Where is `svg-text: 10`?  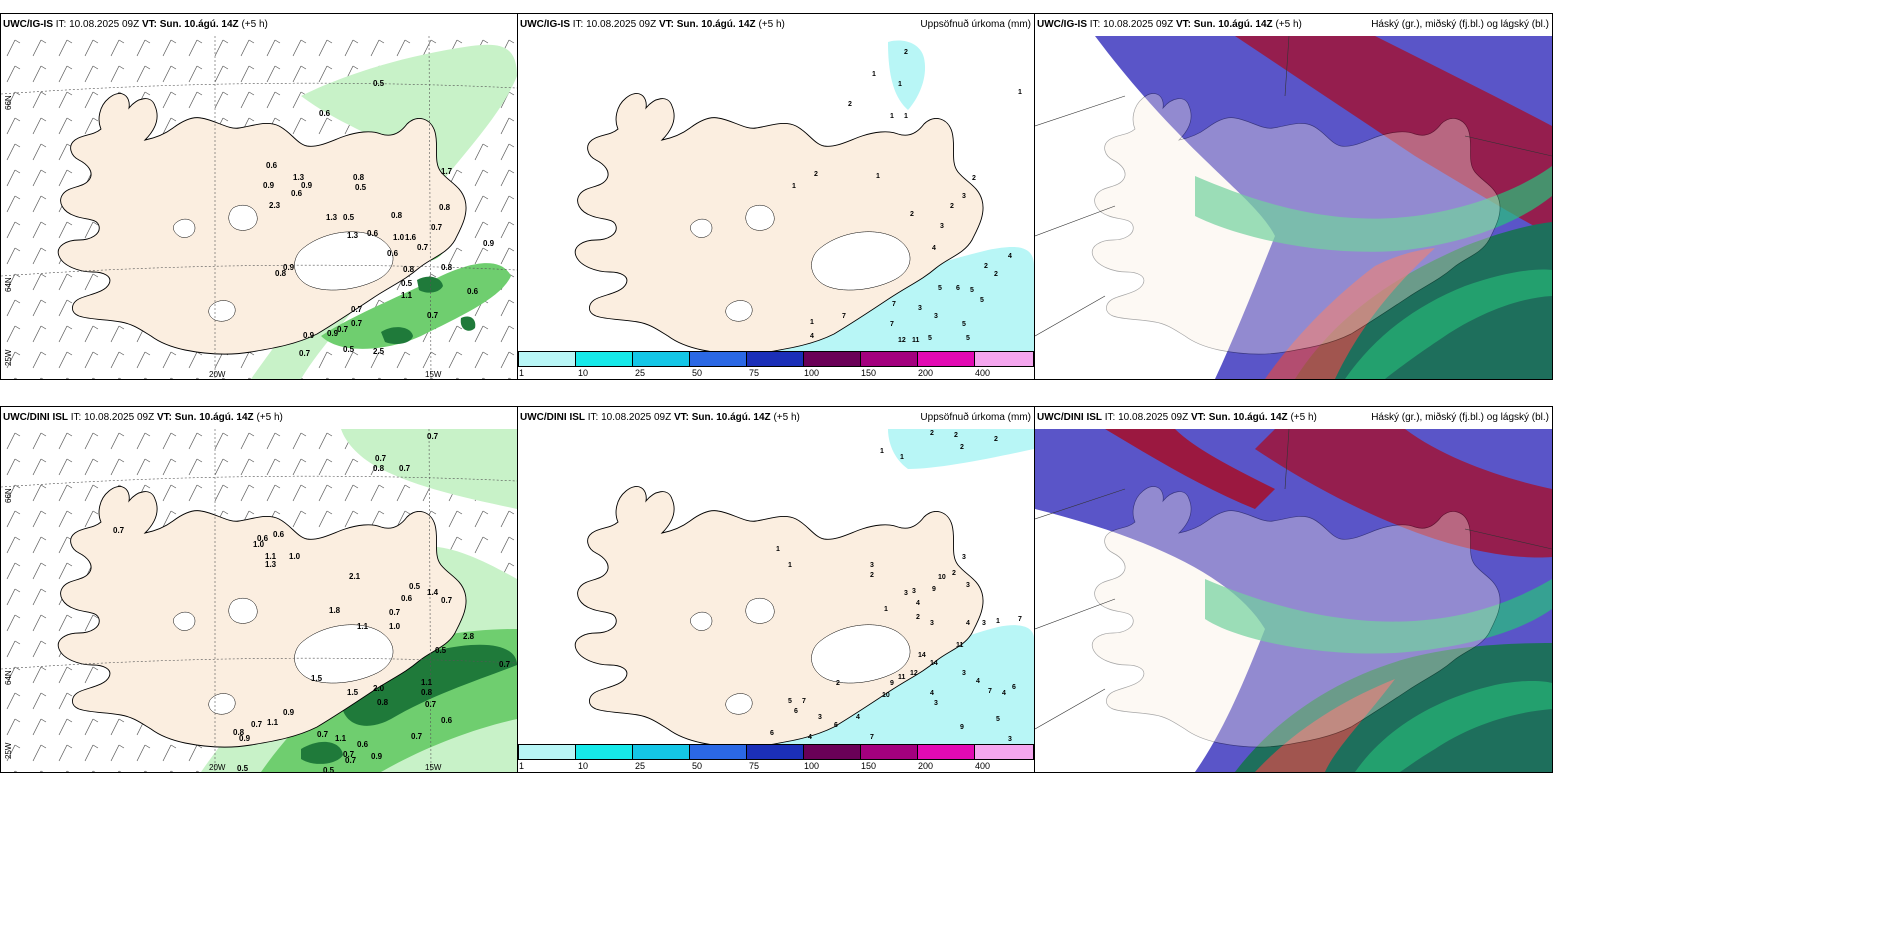
svg-text: 10 is located at coordinates (942, 577).